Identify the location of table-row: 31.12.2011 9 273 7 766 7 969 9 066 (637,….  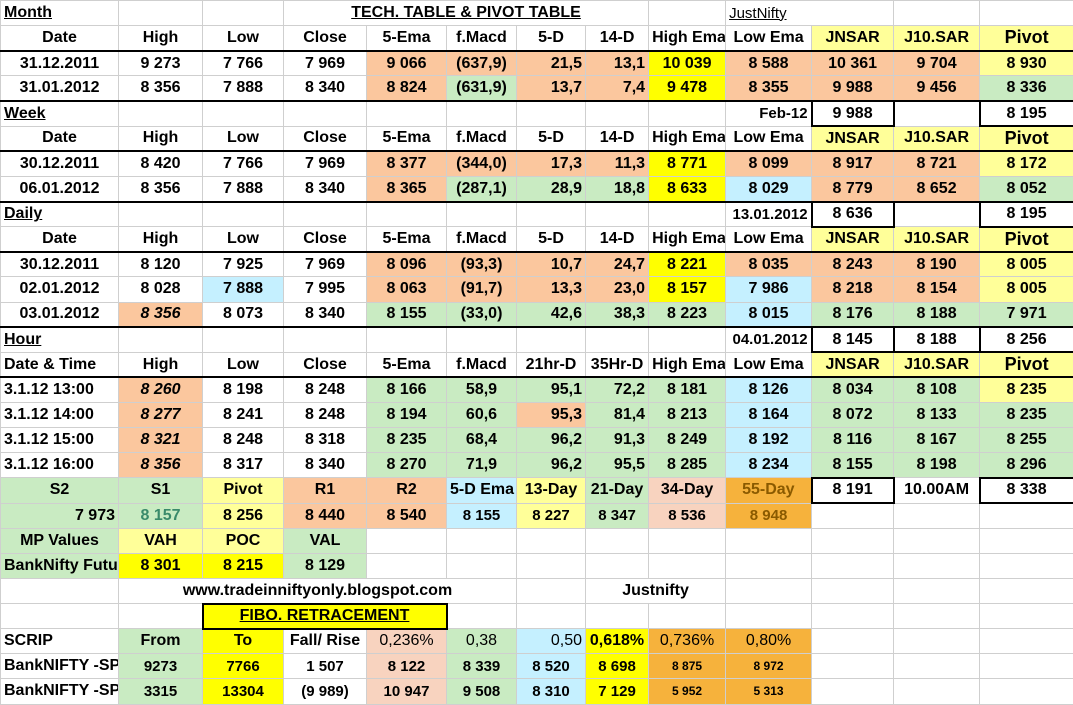
(536, 63).